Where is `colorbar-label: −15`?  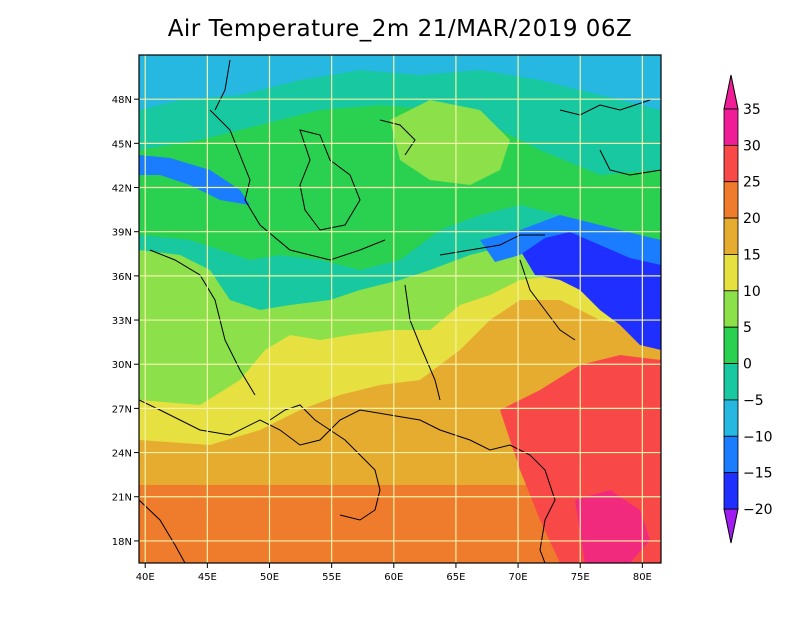 colorbar-label: −15 is located at coordinates (758, 474).